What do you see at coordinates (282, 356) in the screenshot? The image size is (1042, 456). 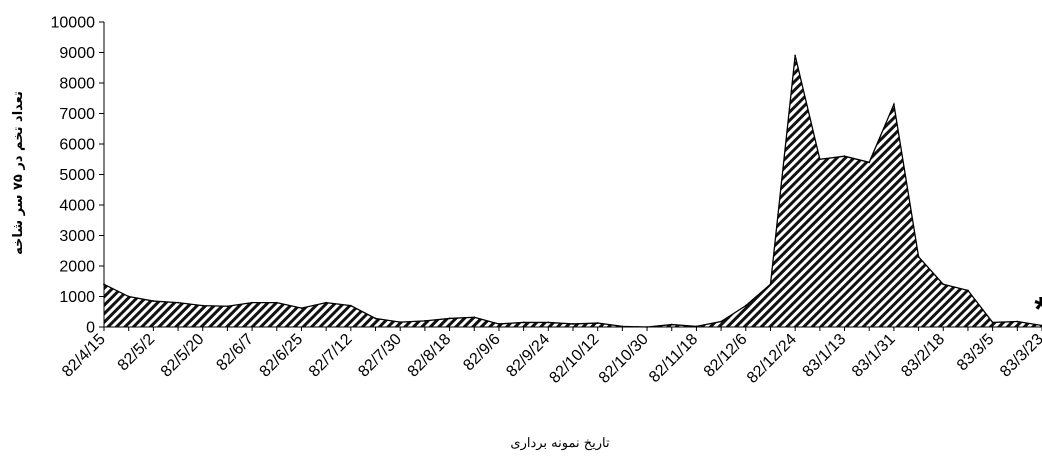 I see `x-tick-label: 82/6/25` at bounding box center [282, 356].